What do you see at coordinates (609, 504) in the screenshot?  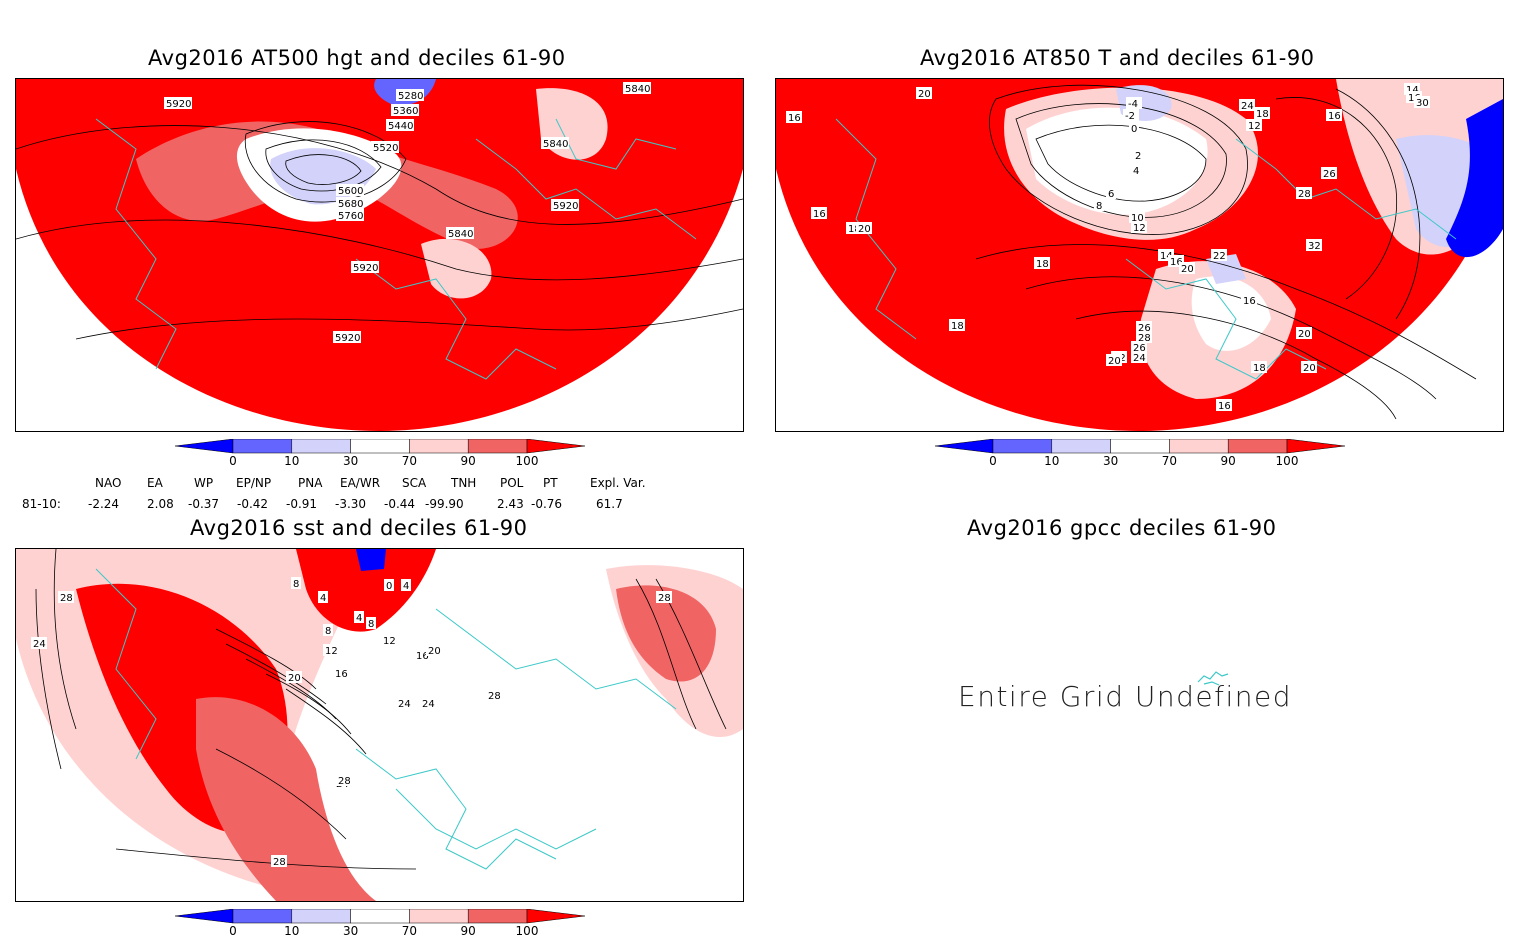 I see `index-value-expl-var: 61.7` at bounding box center [609, 504].